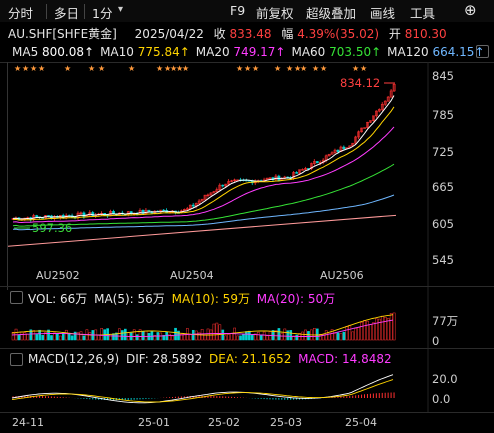 The image size is (494, 433). What do you see at coordinates (121, 9) in the screenshot?
I see `chevron-down-icon: ▾` at bounding box center [121, 9].